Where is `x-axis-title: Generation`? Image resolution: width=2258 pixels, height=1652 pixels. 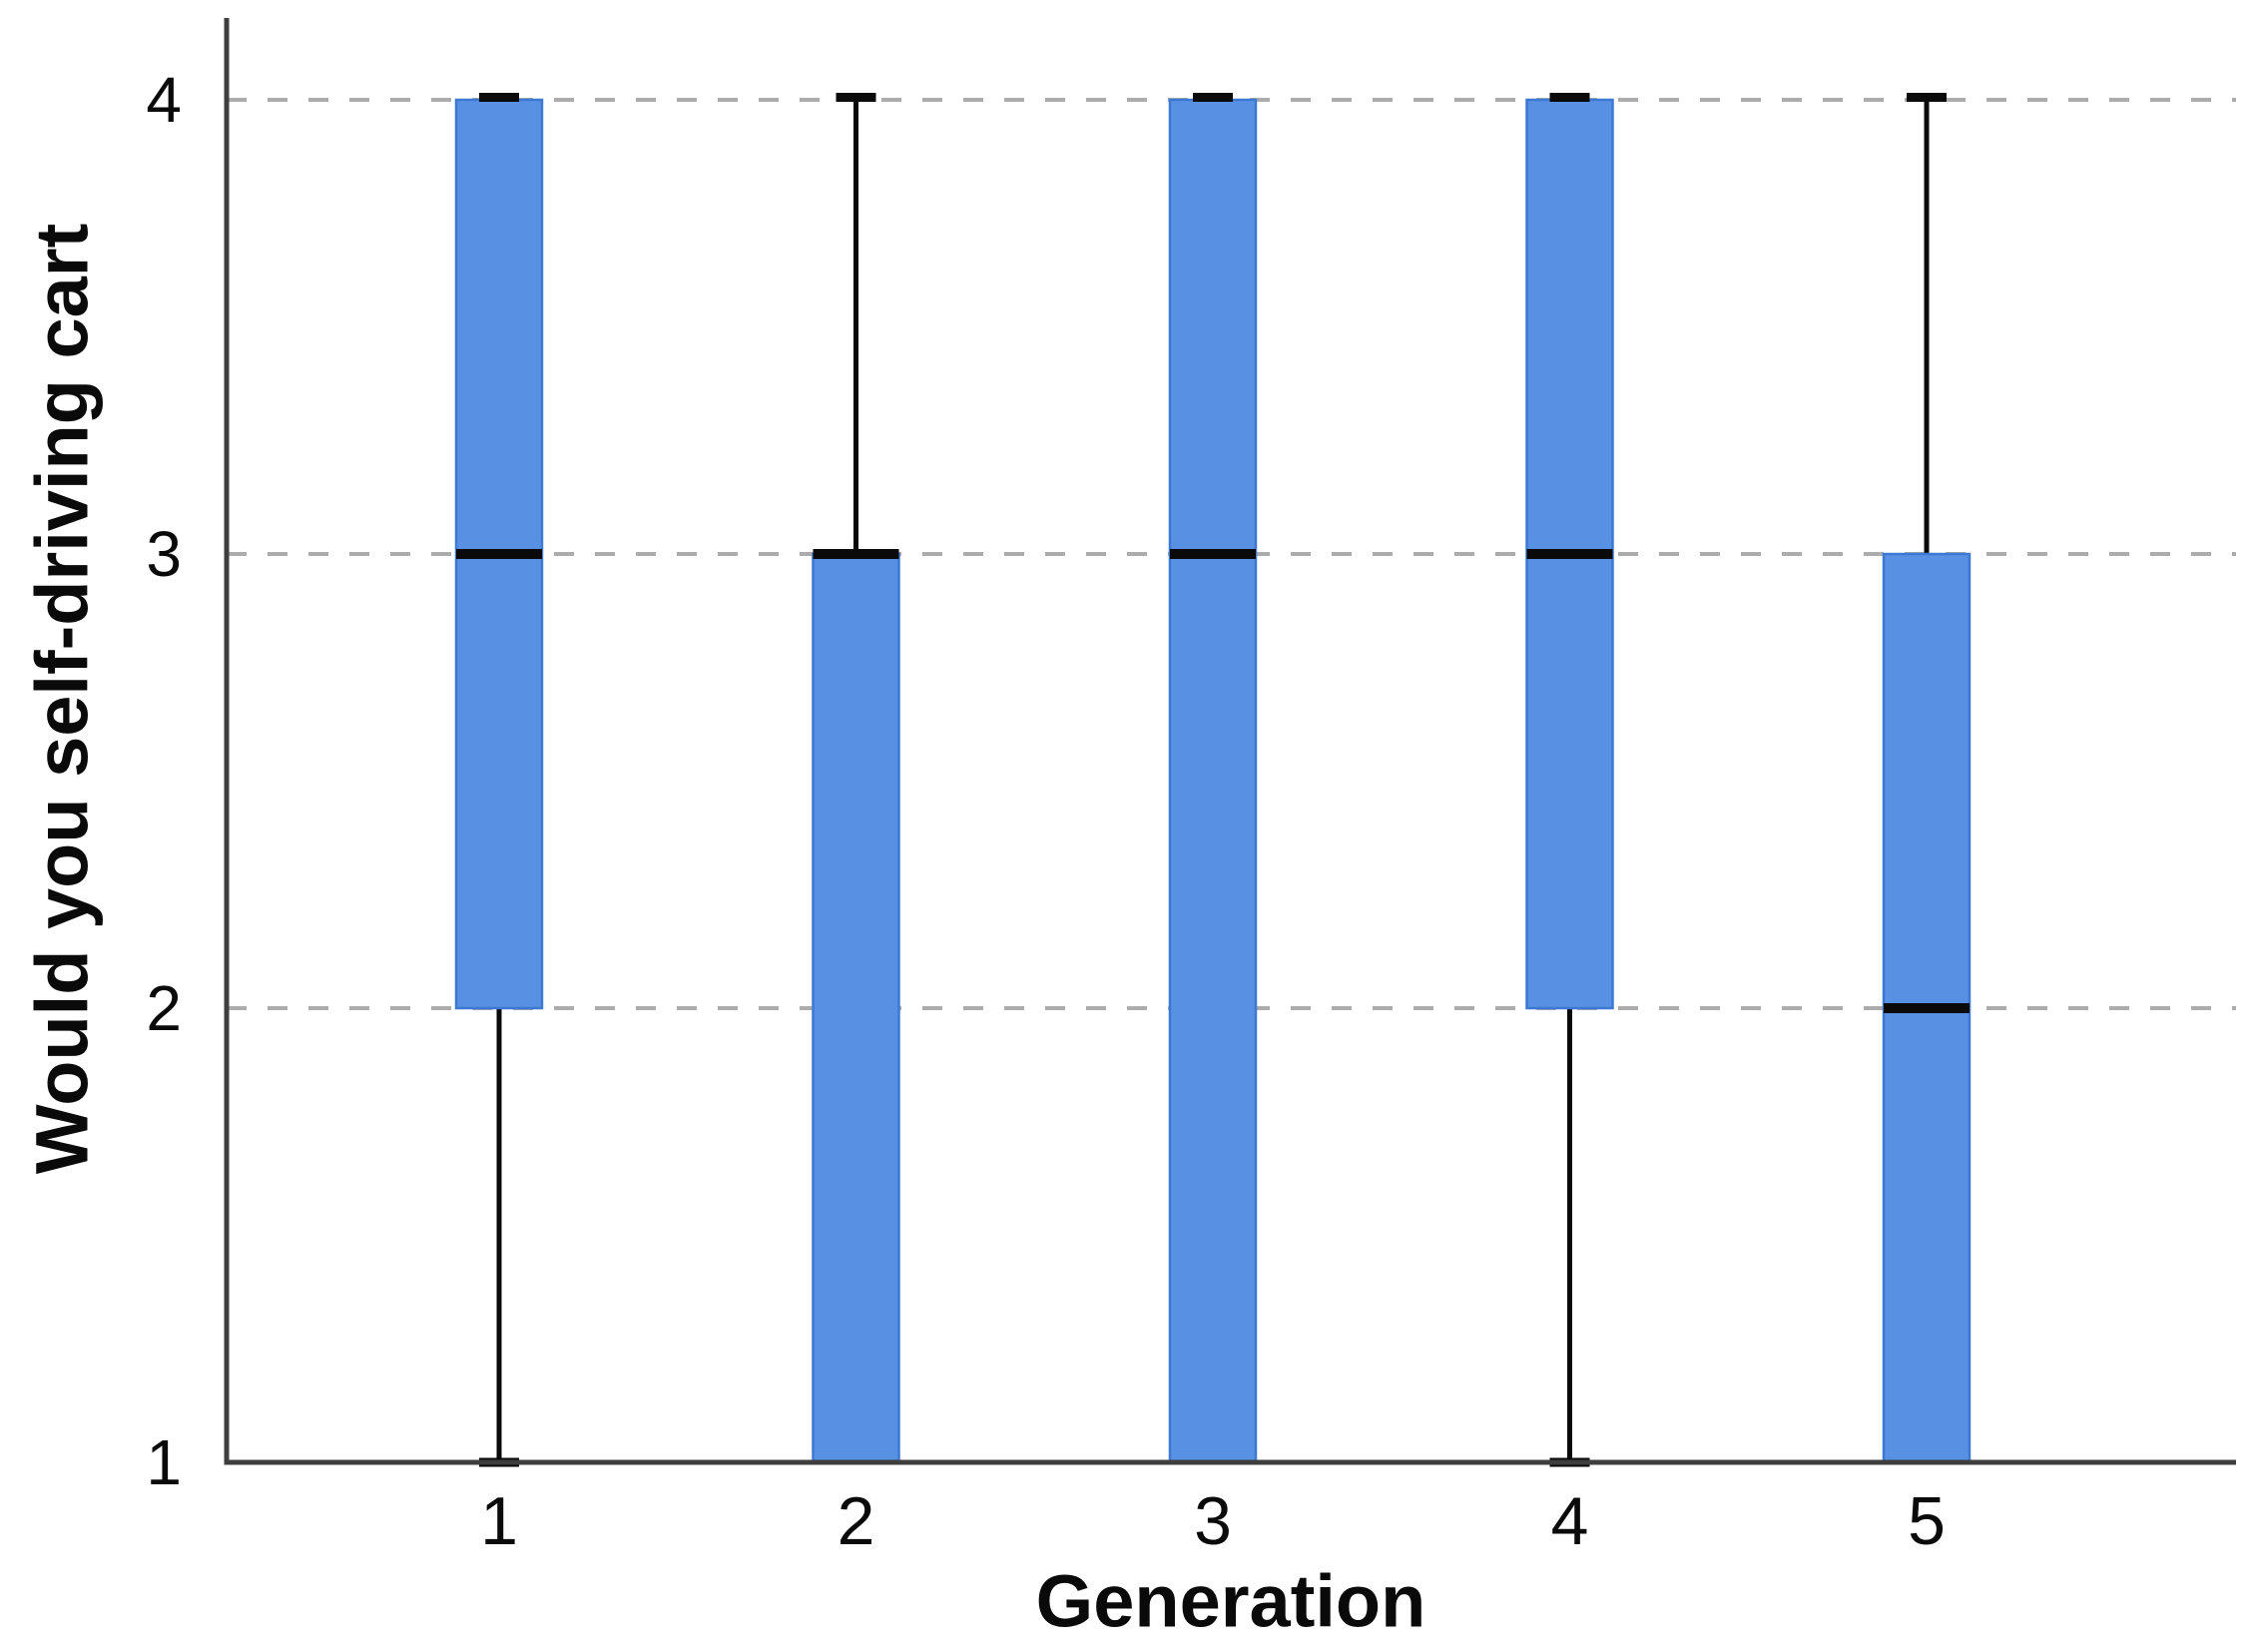 x-axis-title: Generation is located at coordinates (1230, 1601).